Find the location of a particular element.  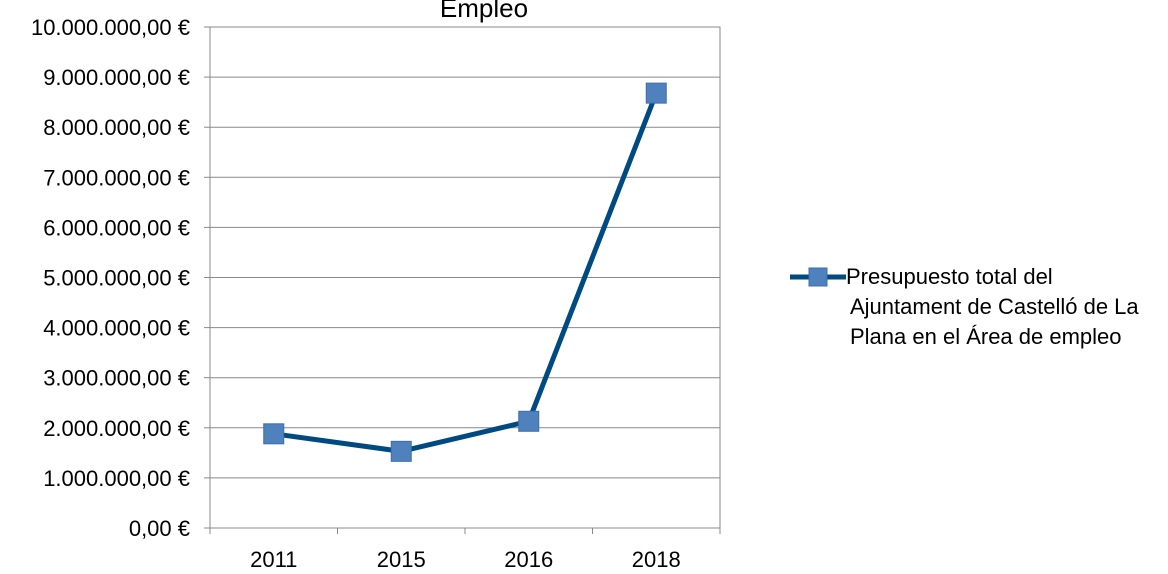

legend-label-line-1: Presupuesto total del is located at coordinates (949, 276).